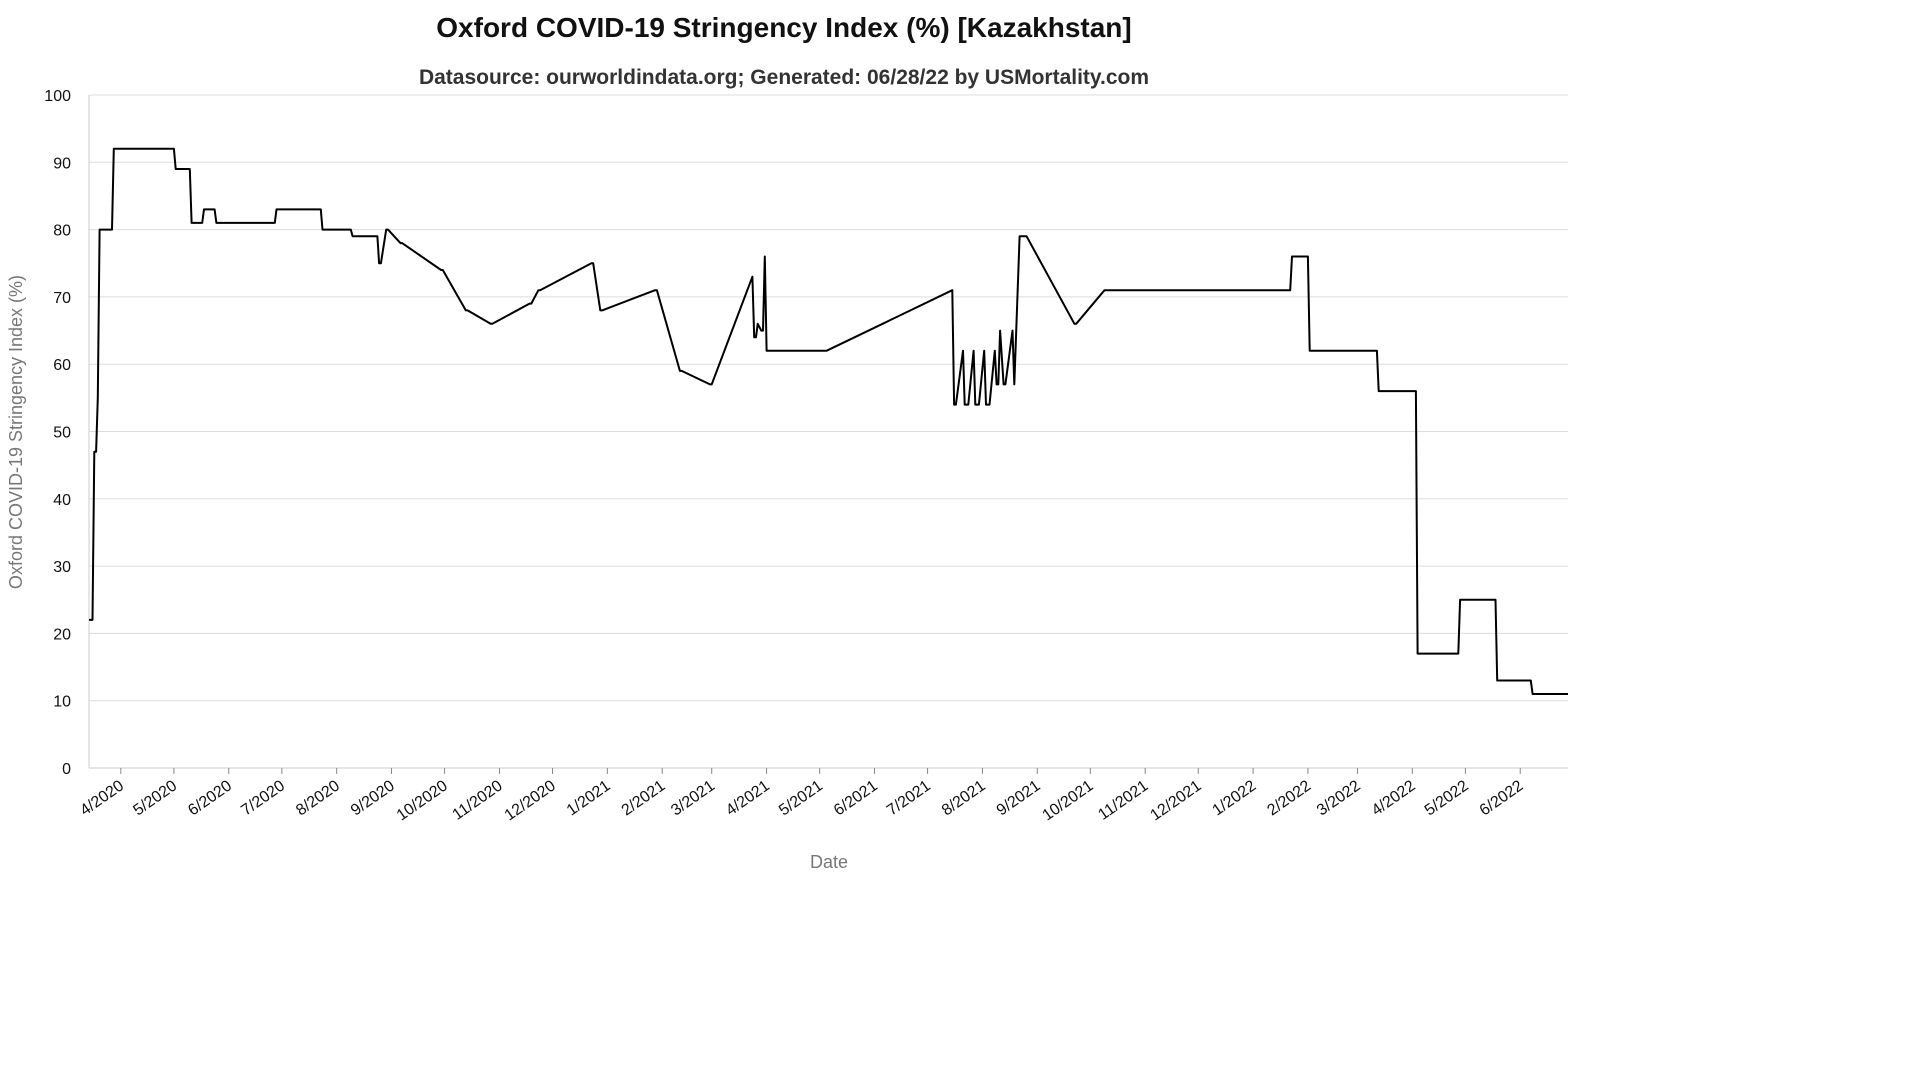 This screenshot has height=1080, width=1920. I want to click on x-tick-label: 7/2021, so click(909, 798).